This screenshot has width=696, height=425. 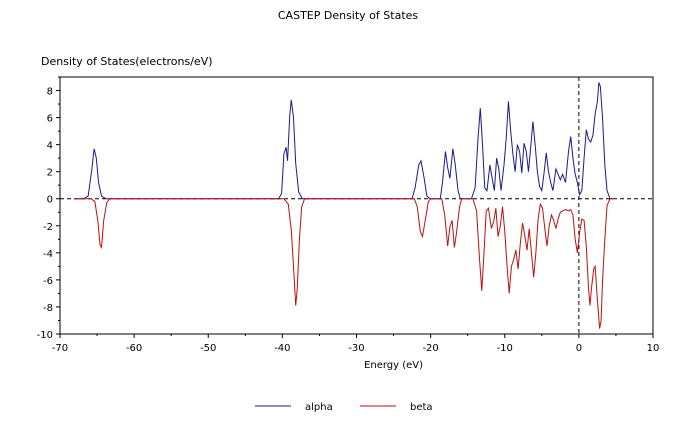 I want to click on legend-label-beta: beta, so click(x=421, y=407).